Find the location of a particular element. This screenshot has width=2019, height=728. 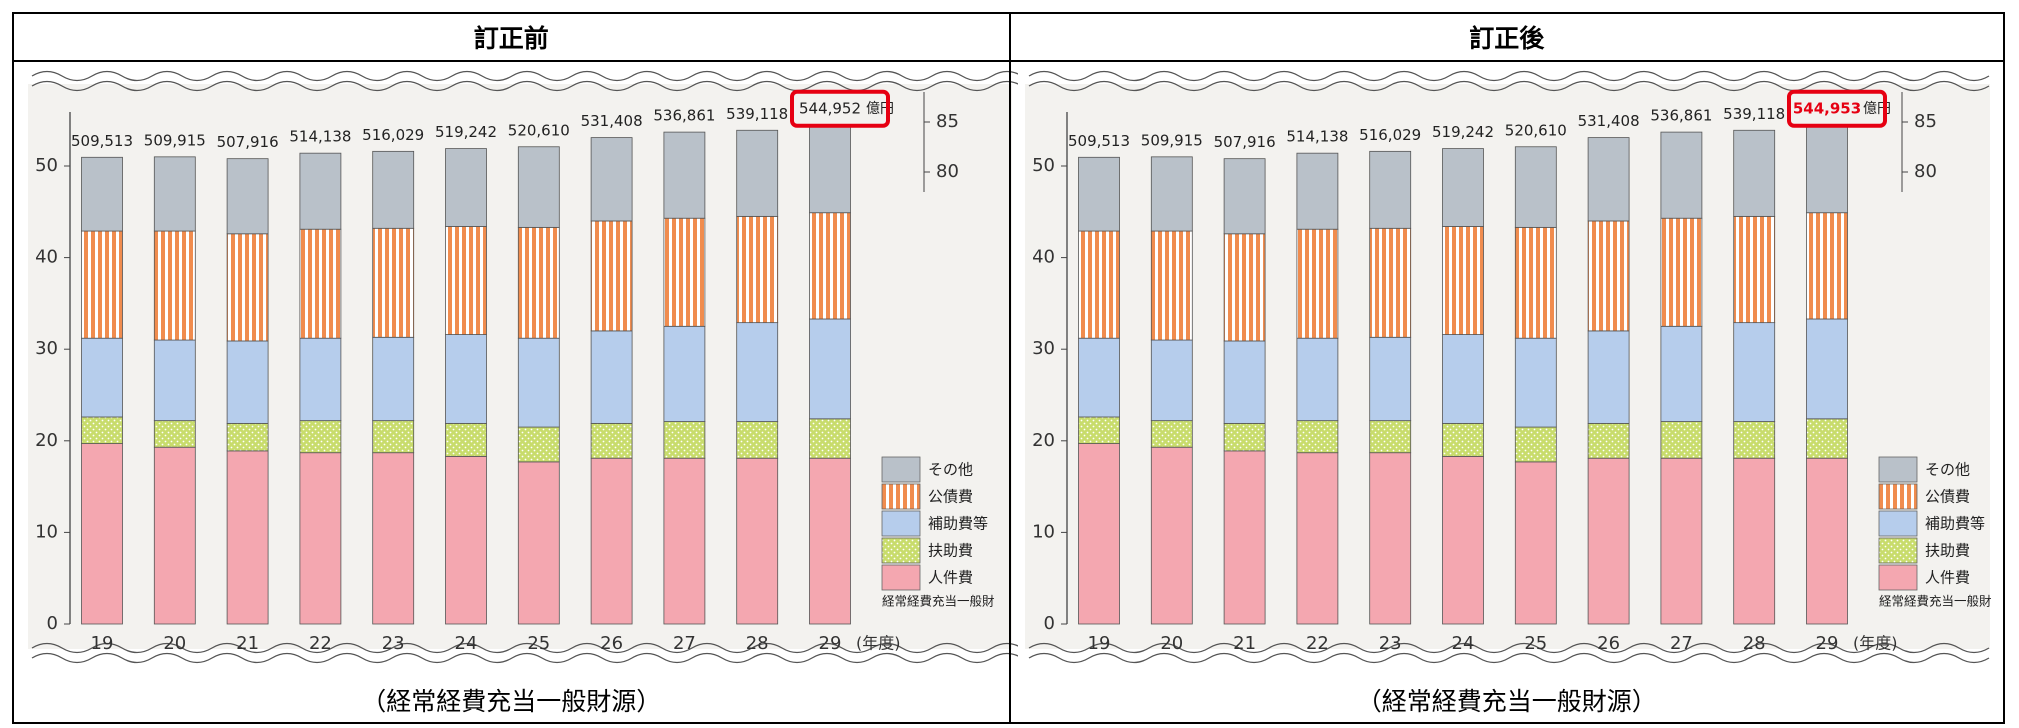

legend-label: 補助費等 is located at coordinates (958, 524).